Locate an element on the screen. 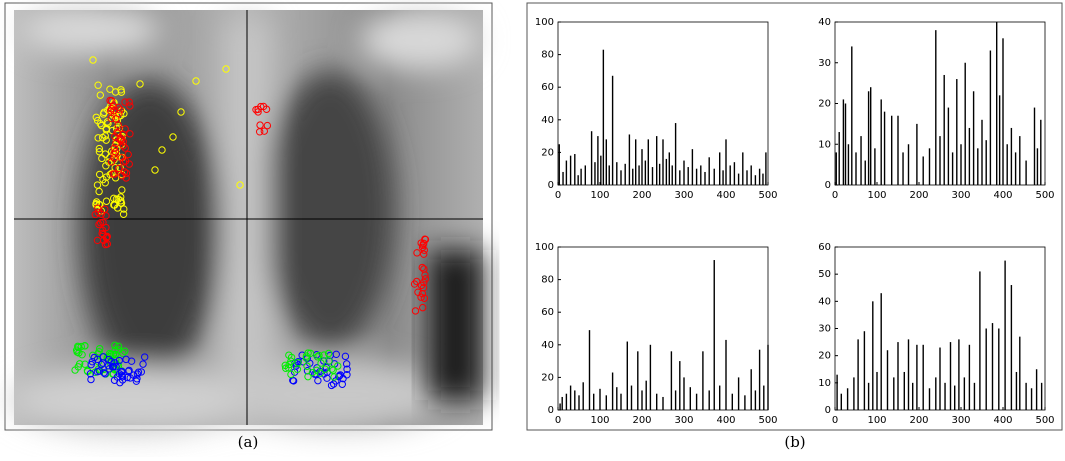 This screenshot has height=461, width=1065. x-tick-label: 300 is located at coordinates (683, 420).